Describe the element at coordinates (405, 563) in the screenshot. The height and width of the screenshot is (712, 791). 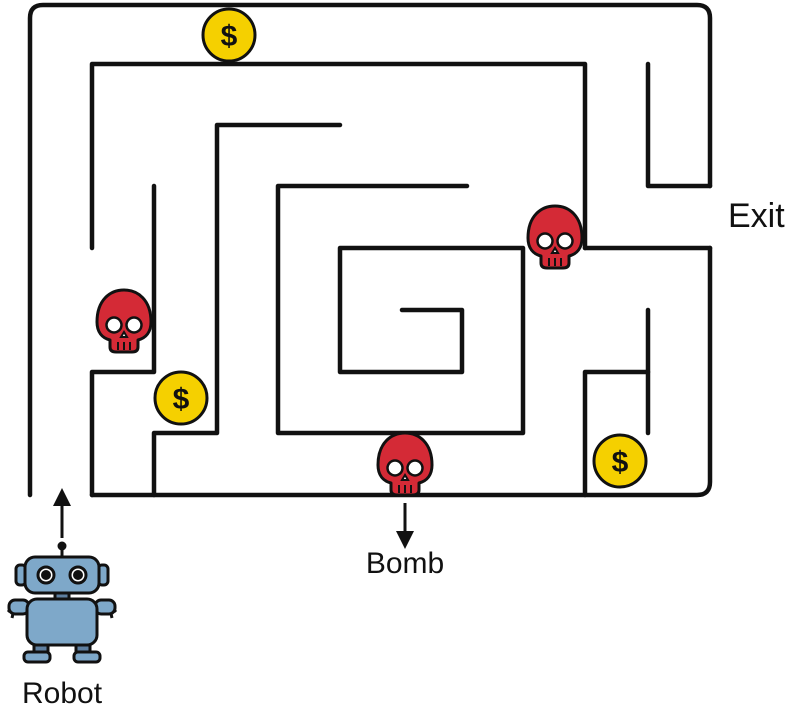
I see `bomb-label: Bomb` at that location.